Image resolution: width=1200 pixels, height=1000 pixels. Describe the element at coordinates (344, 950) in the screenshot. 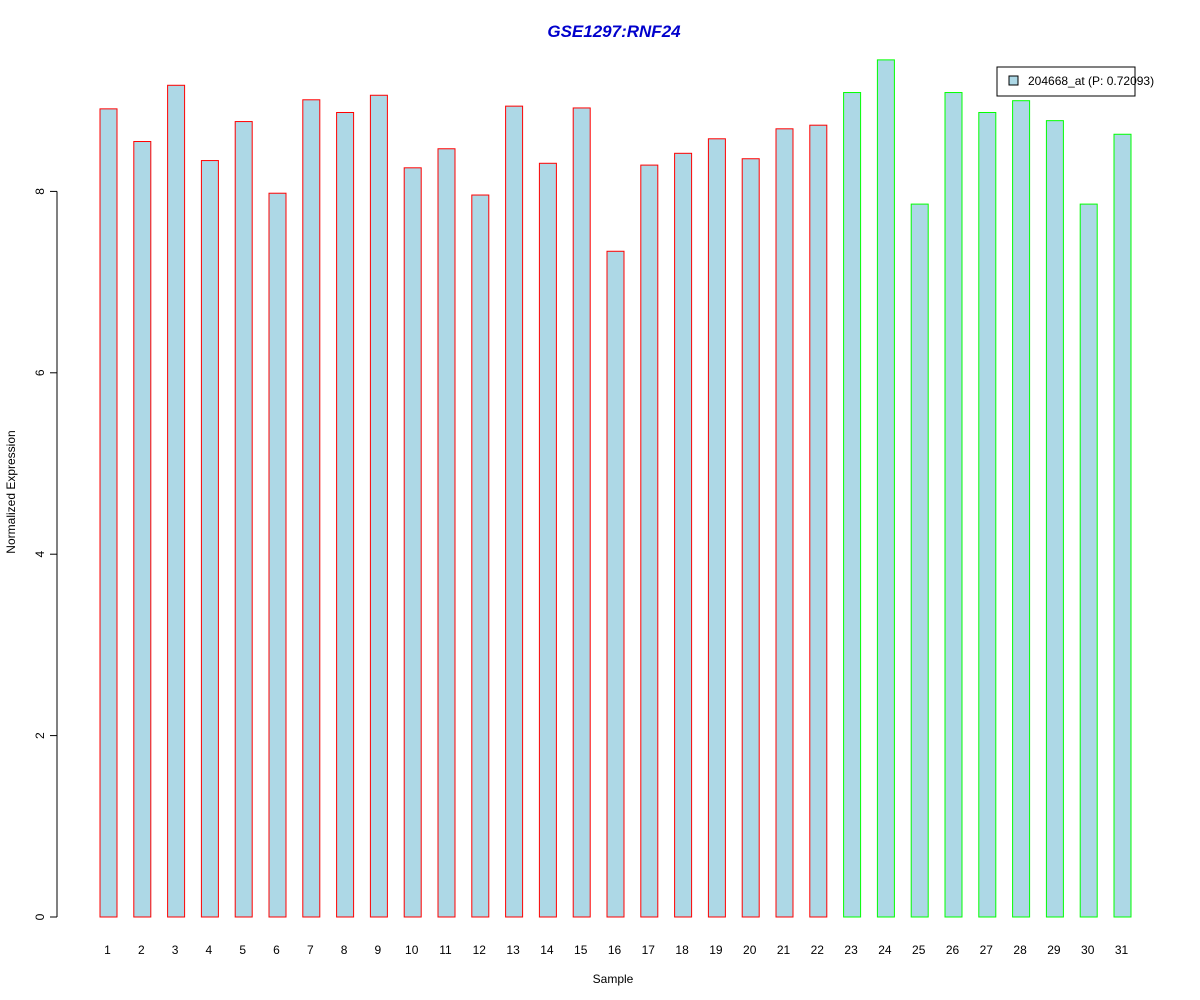

I see `x-tick-label: 8` at that location.